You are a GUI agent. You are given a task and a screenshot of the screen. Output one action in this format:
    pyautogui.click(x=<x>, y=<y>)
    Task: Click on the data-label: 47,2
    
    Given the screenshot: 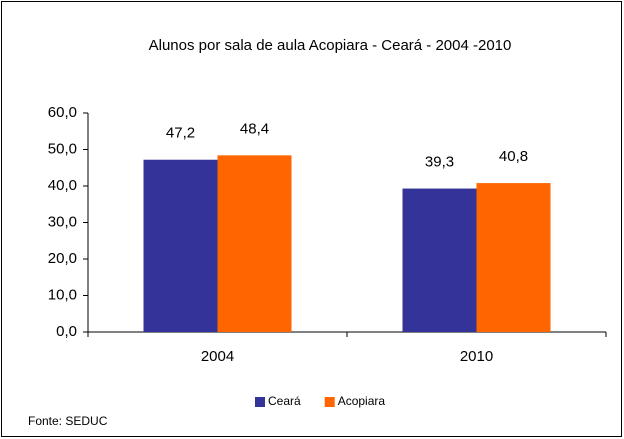 What is the action you would take?
    pyautogui.click(x=180, y=133)
    